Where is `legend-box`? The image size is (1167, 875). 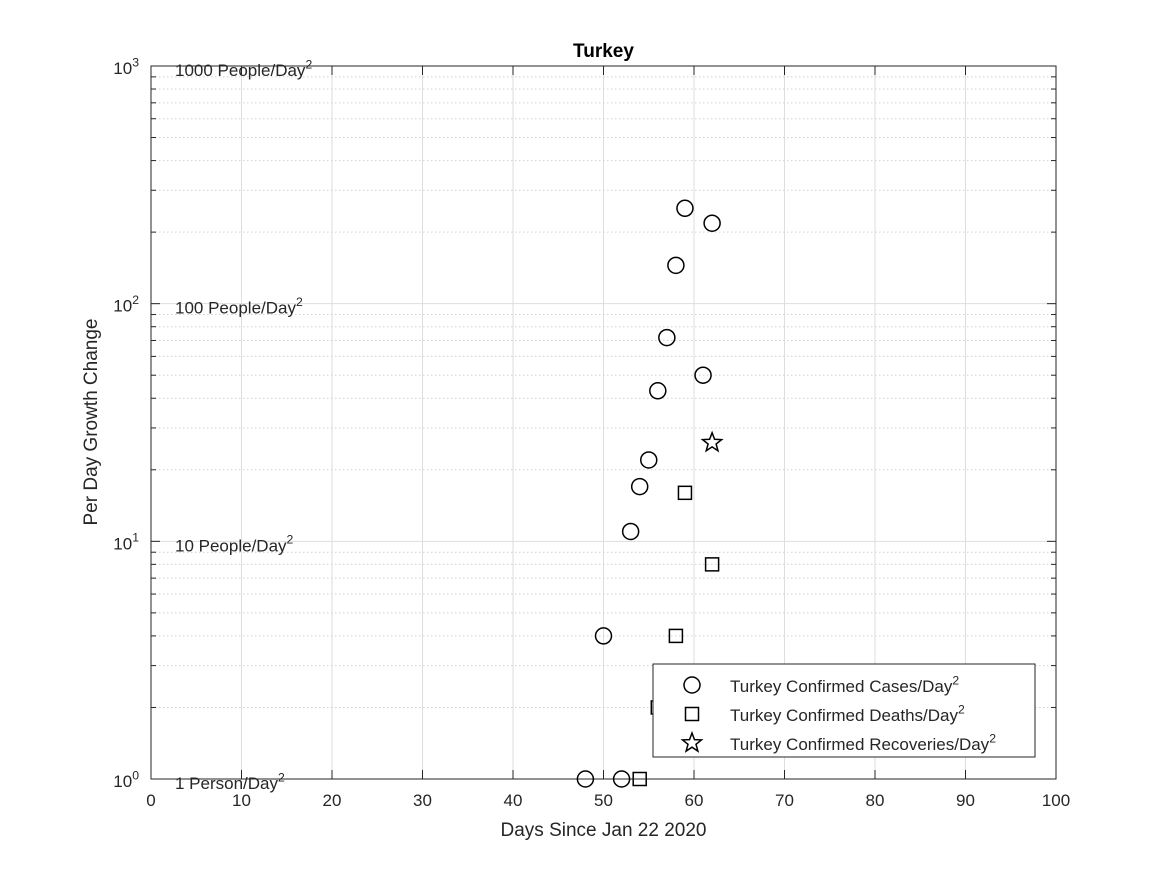 legend-box is located at coordinates (844, 710).